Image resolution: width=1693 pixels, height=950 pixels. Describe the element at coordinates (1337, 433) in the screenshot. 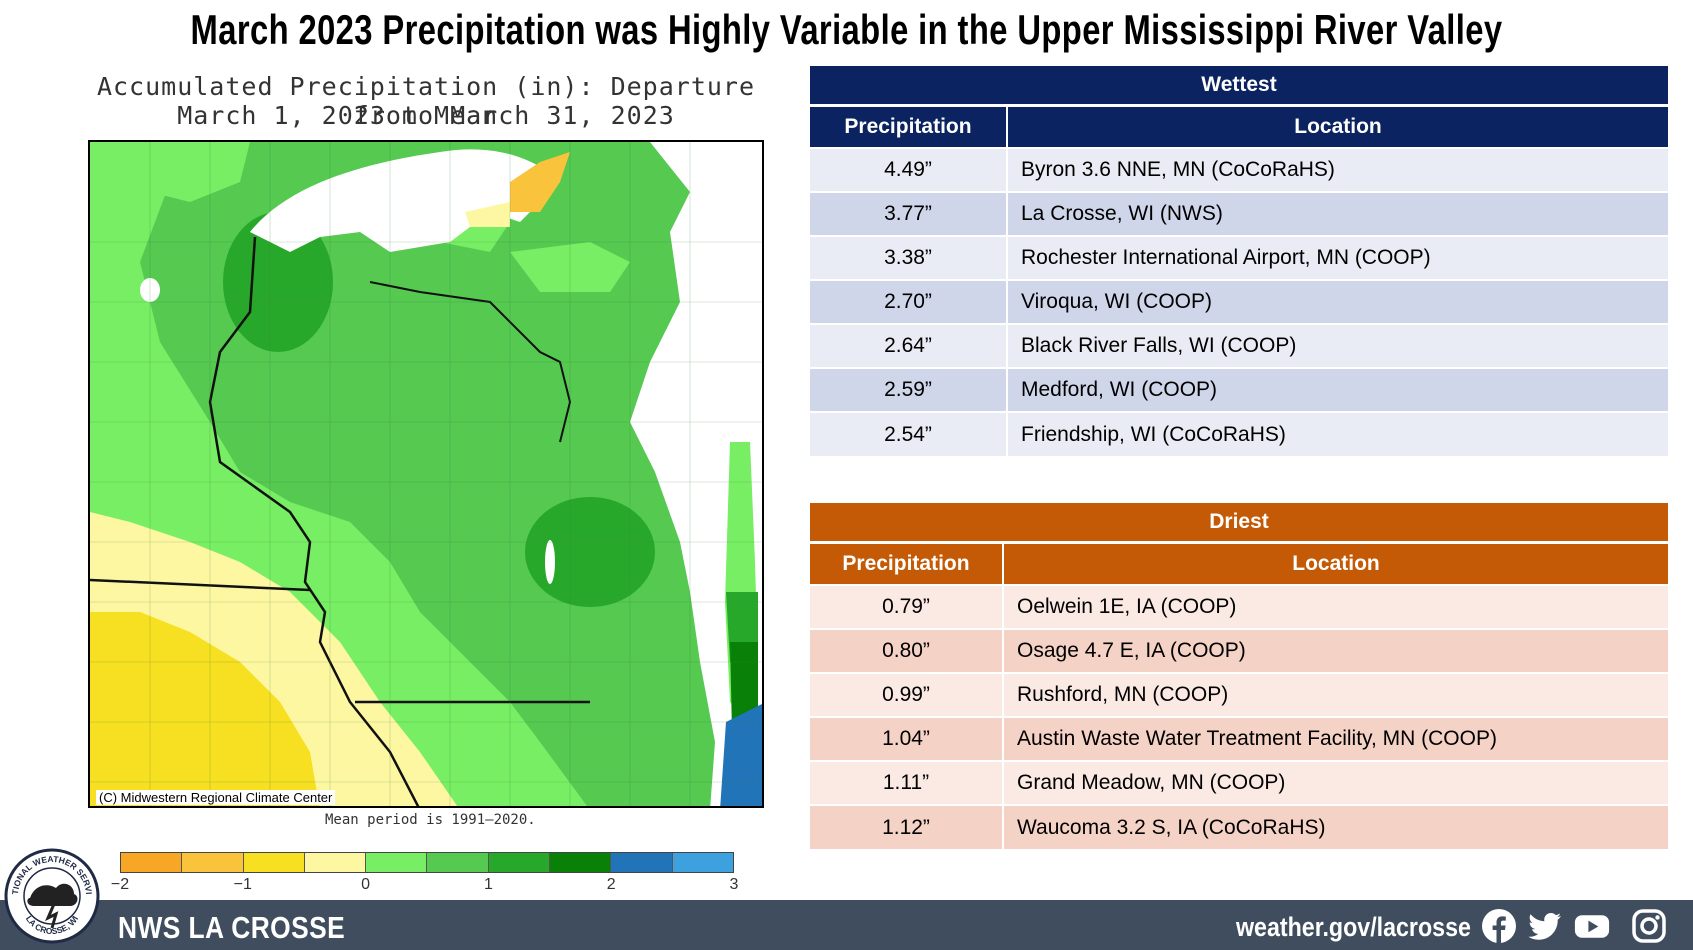

I see `location-value: Friendship, WI (CoCoRaHS)` at that location.